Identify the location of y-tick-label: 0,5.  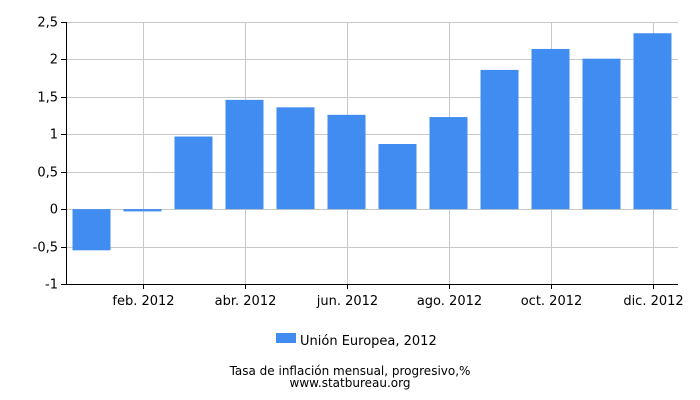
(47, 173).